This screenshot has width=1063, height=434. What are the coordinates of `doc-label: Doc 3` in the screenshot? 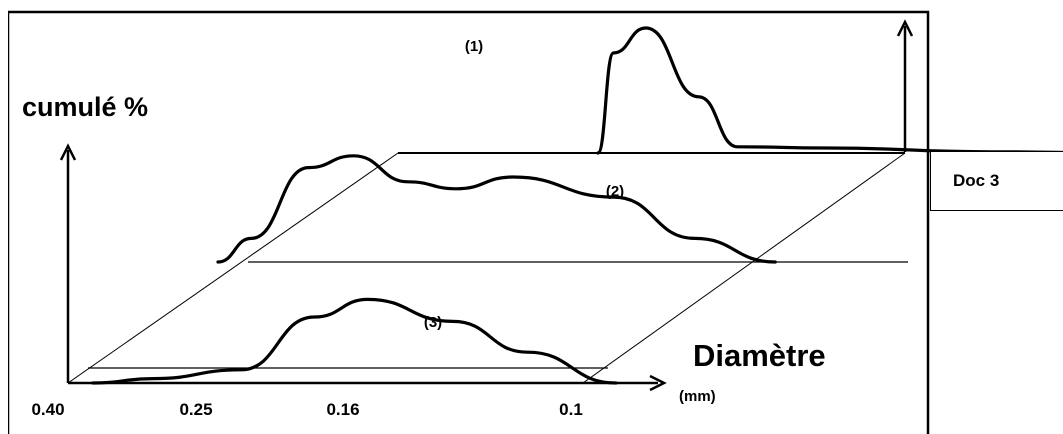 It's located at (996, 181).